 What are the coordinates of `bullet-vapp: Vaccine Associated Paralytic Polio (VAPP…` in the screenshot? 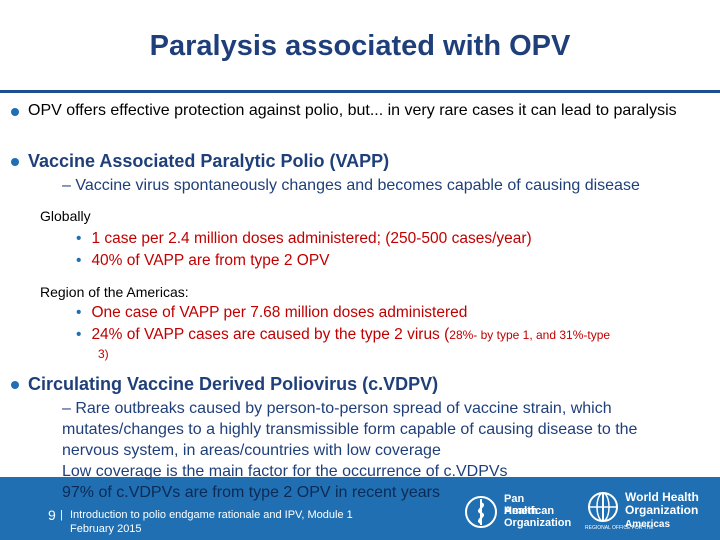 It's located at (209, 161).